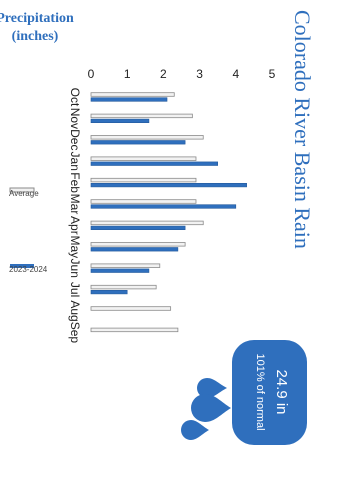 Image resolution: width=337 pixels, height=487 pixels. Describe the element at coordinates (75, 246) in the screenshot. I see `x-tick-label: May` at that location.